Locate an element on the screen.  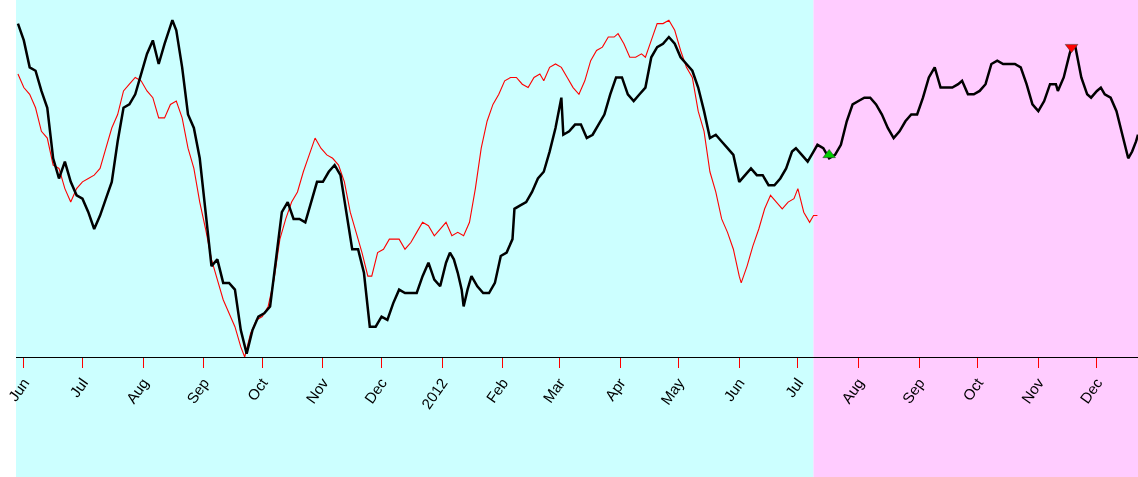
x-tick-label: Feb is located at coordinates (497, 390).